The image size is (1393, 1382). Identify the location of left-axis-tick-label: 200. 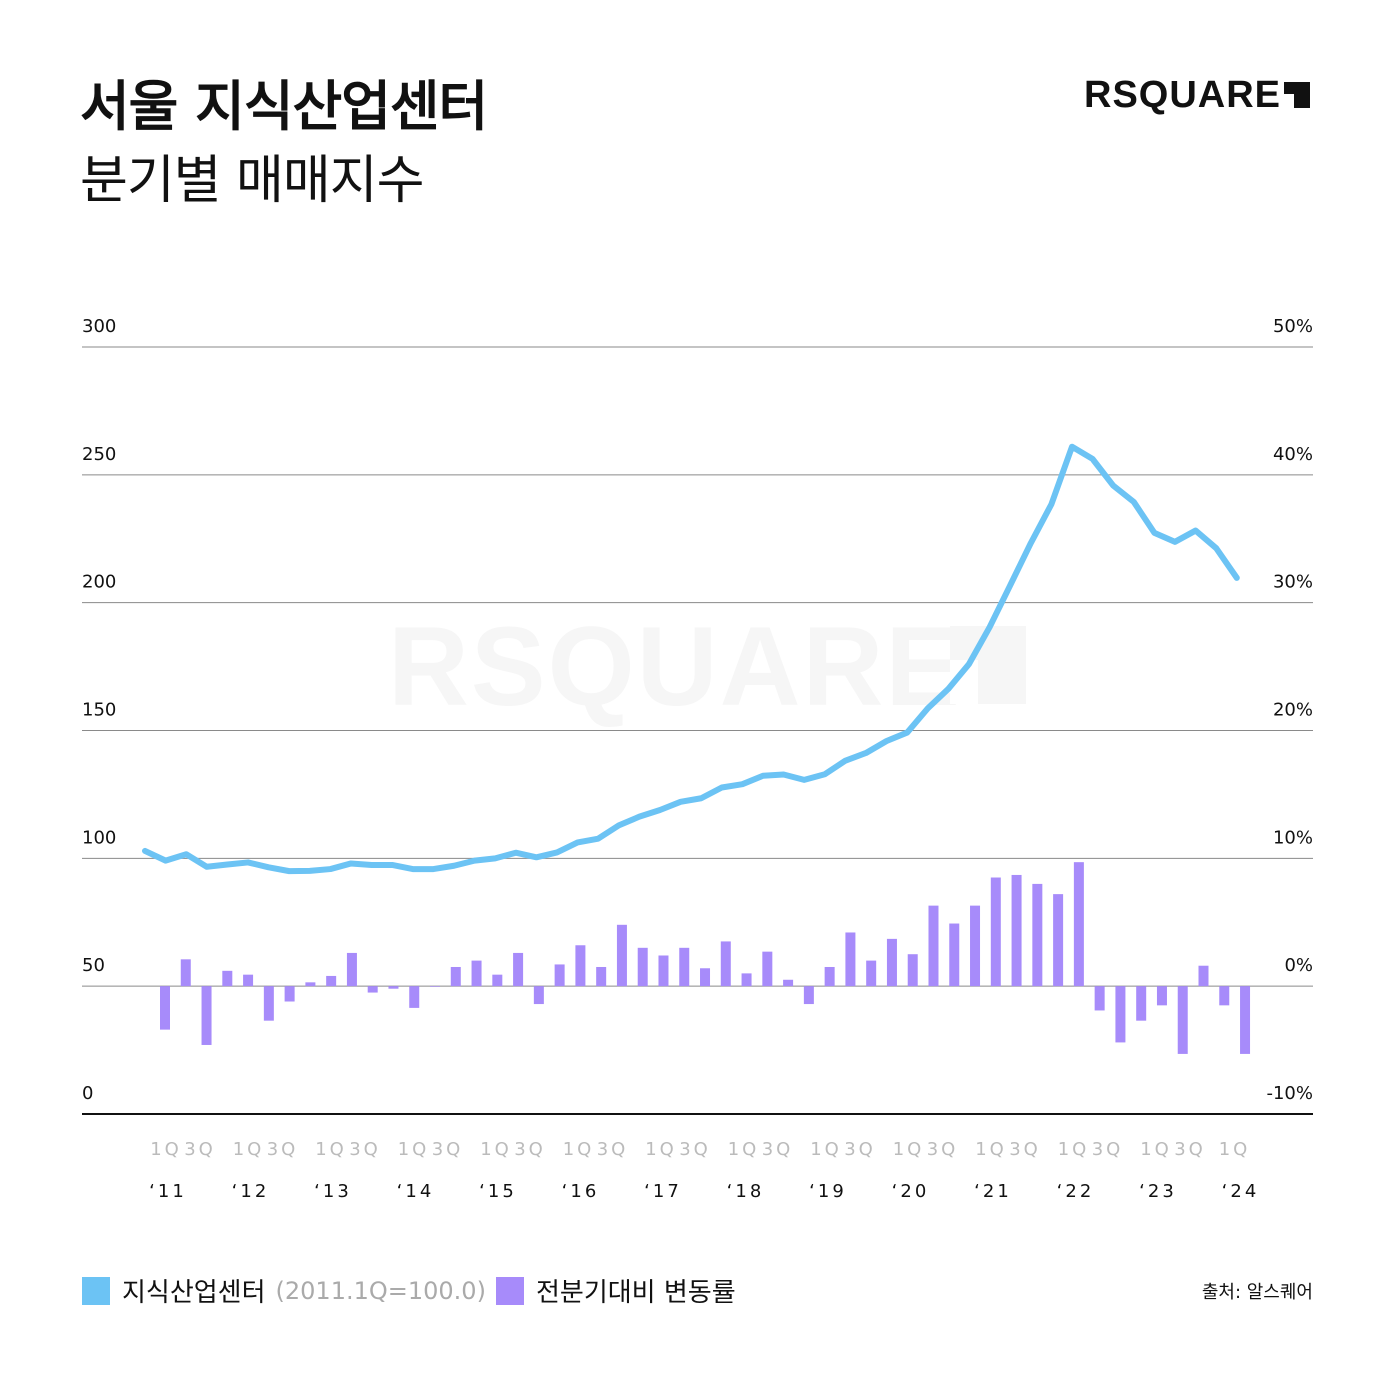
(99, 582).